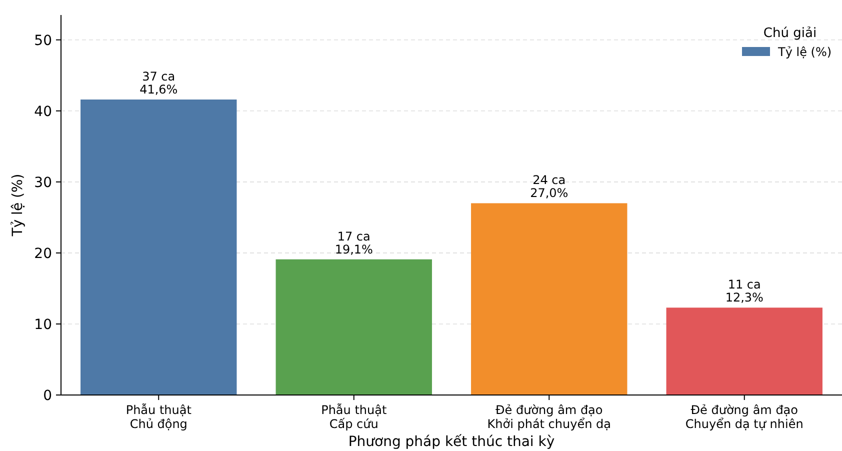  Describe the element at coordinates (43, 254) in the screenshot. I see `y-tick-label: 20` at that location.